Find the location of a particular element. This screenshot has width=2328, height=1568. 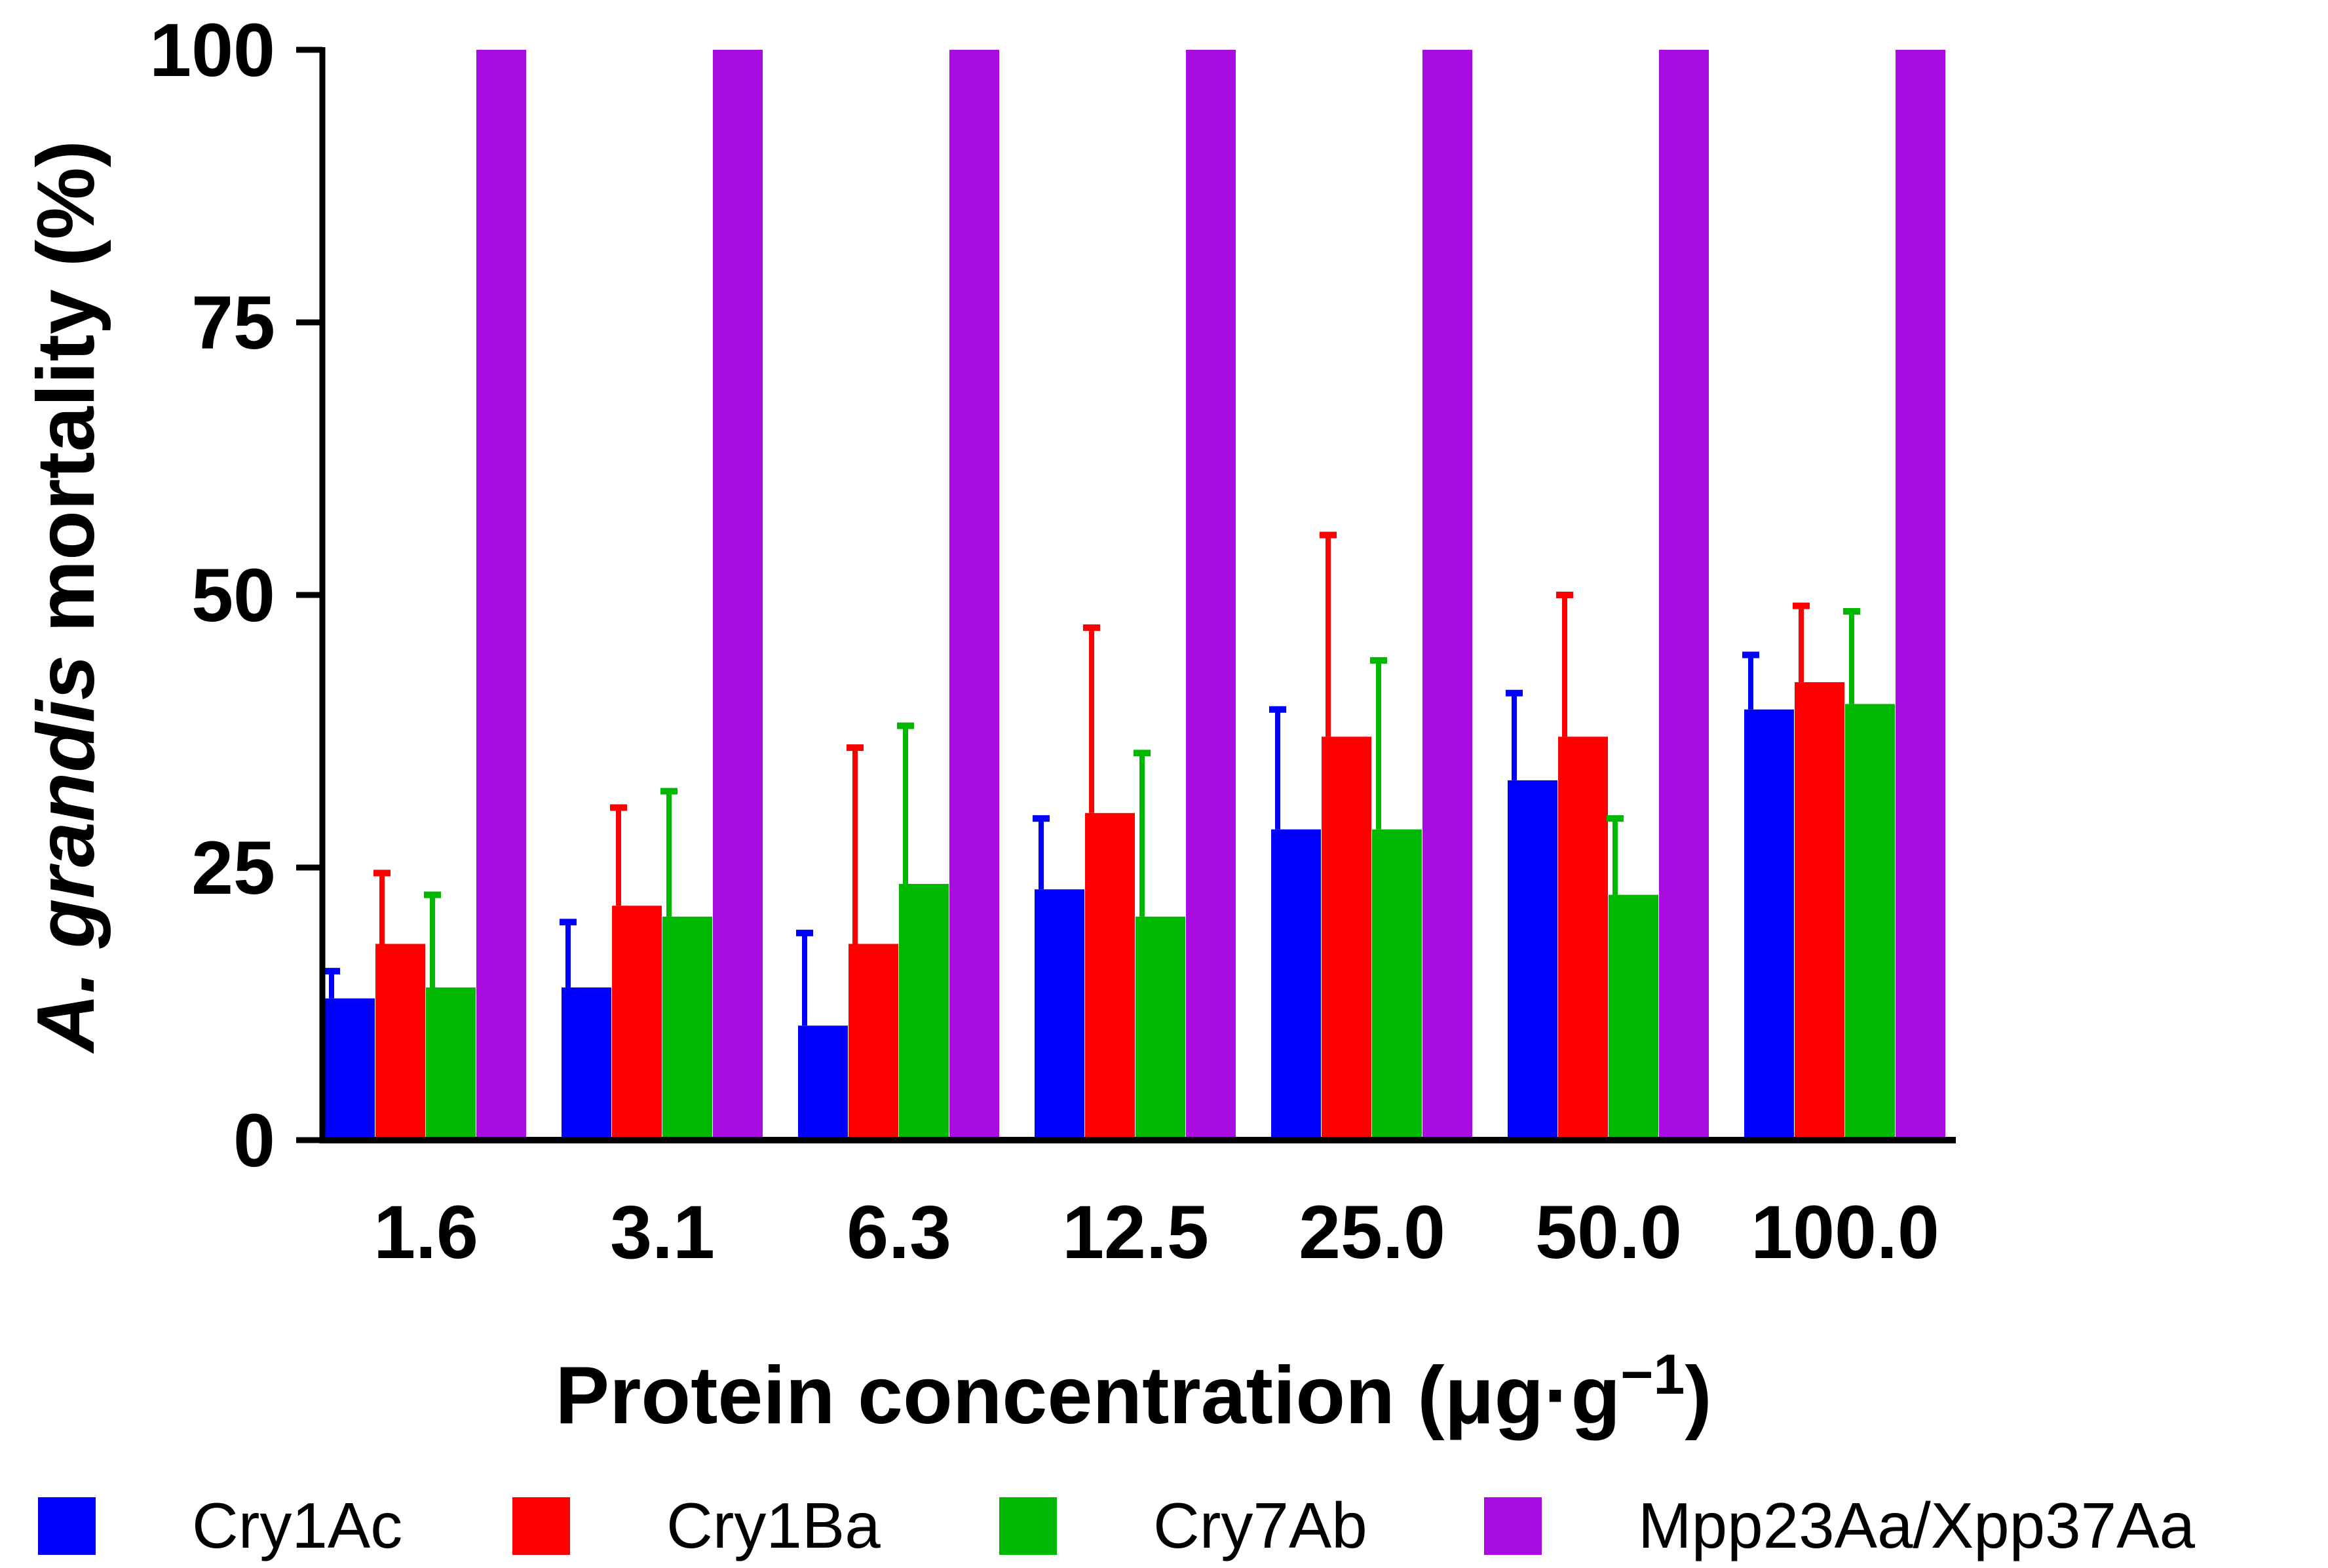

legend-swatch-cry1ac is located at coordinates (67, 1526).